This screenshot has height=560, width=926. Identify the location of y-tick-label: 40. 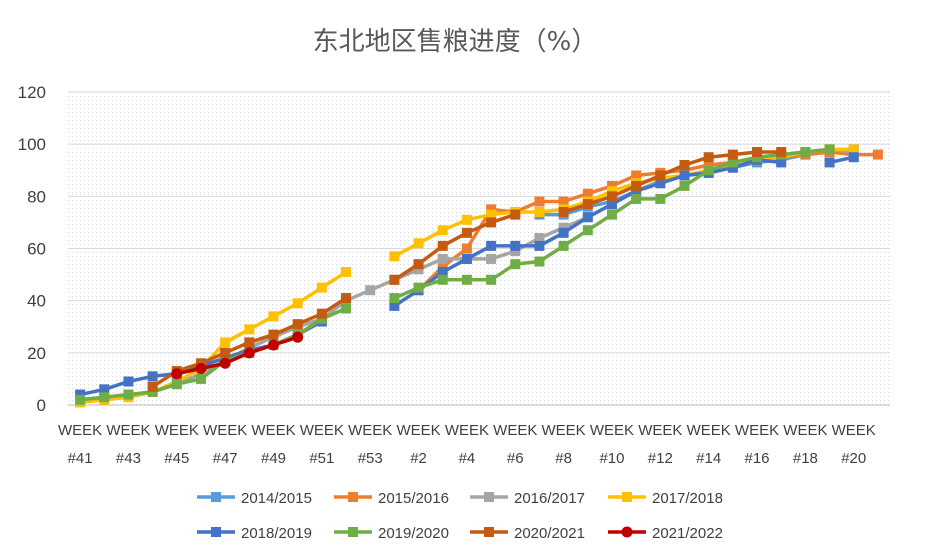
(36, 301).